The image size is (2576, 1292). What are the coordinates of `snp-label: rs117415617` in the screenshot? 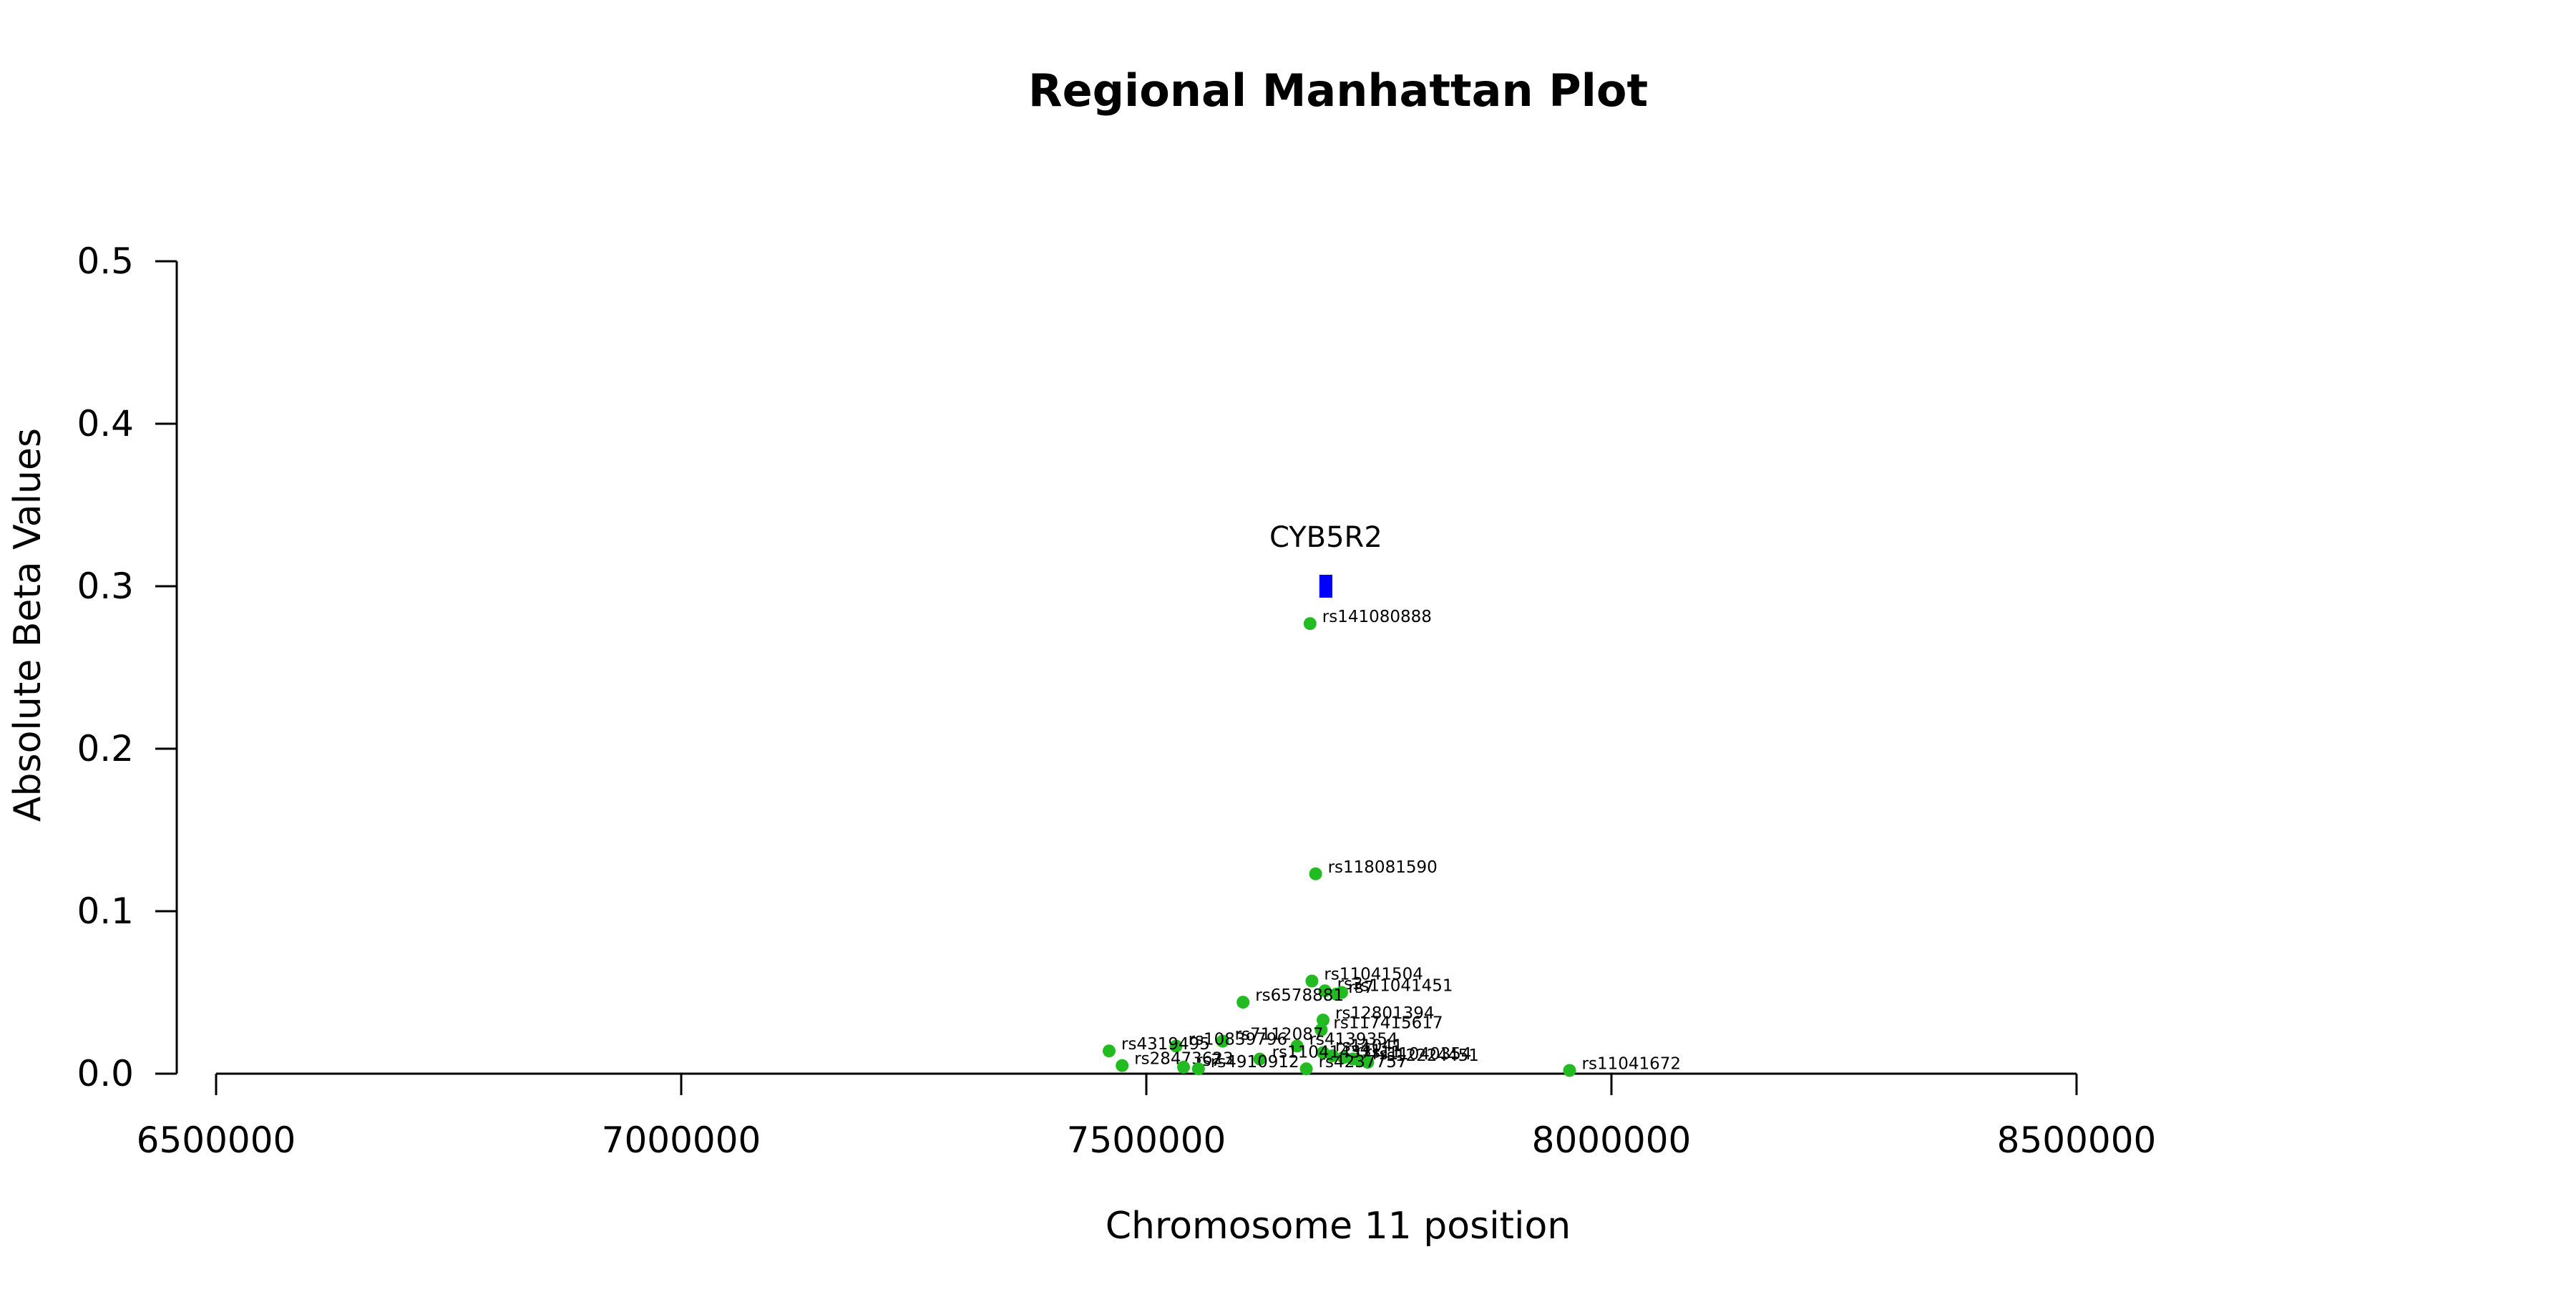 It's located at (1388, 1023).